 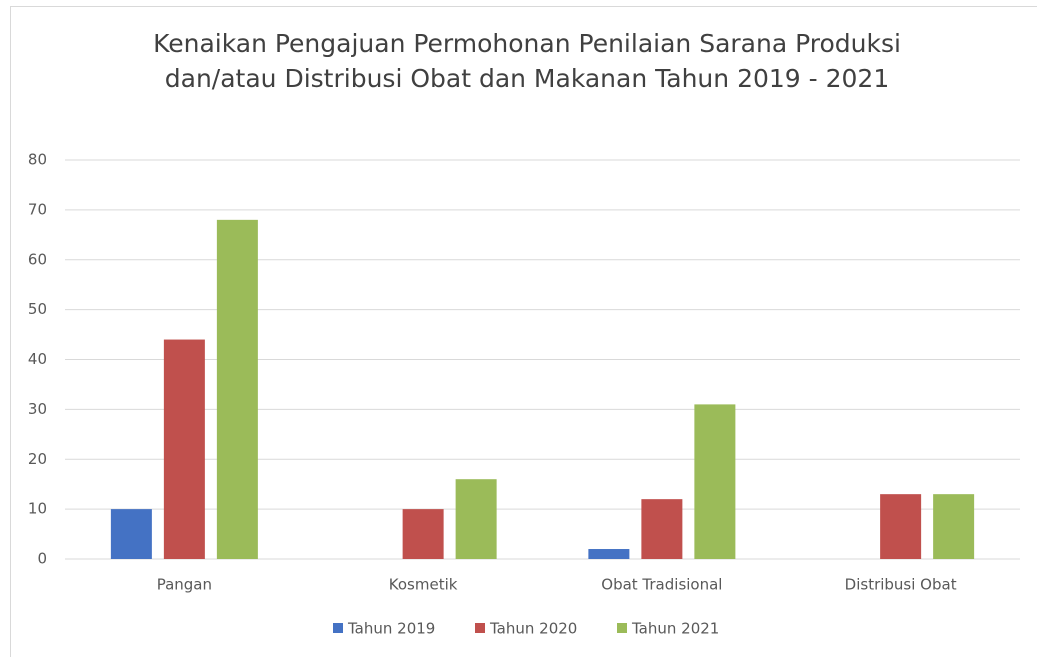 I want to click on legend-label: Tahun 2020, so click(x=533, y=629).